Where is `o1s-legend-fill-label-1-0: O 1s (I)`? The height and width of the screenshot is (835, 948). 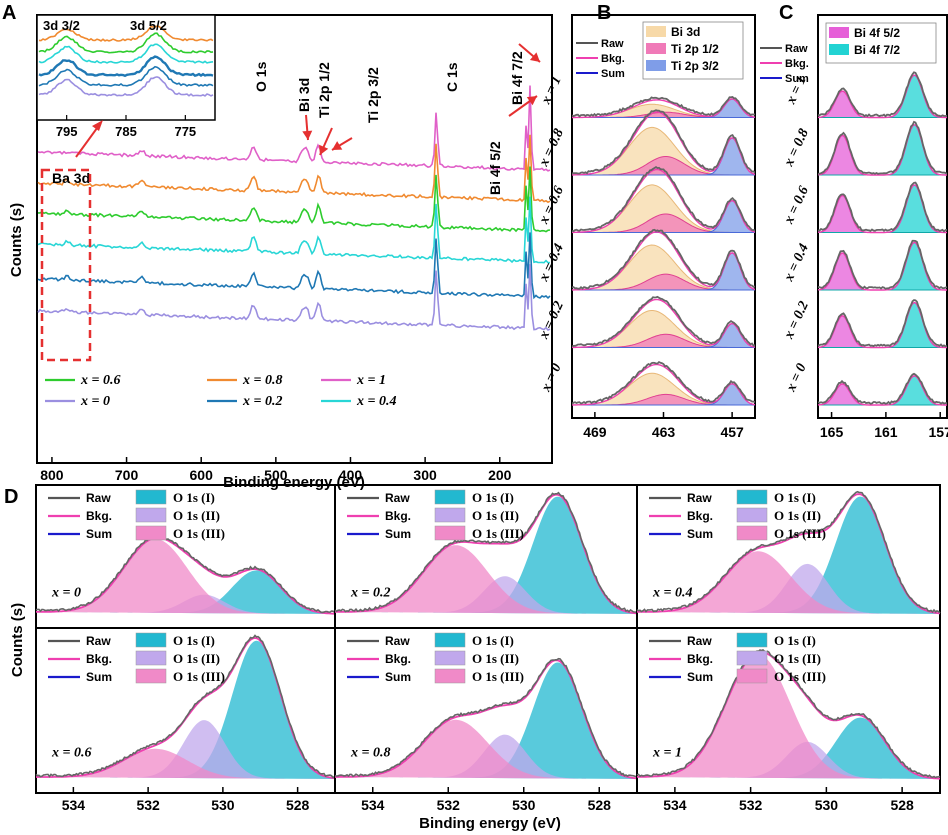 o1s-legend-fill-label-1-0: O 1s (I) is located at coordinates (493, 497).